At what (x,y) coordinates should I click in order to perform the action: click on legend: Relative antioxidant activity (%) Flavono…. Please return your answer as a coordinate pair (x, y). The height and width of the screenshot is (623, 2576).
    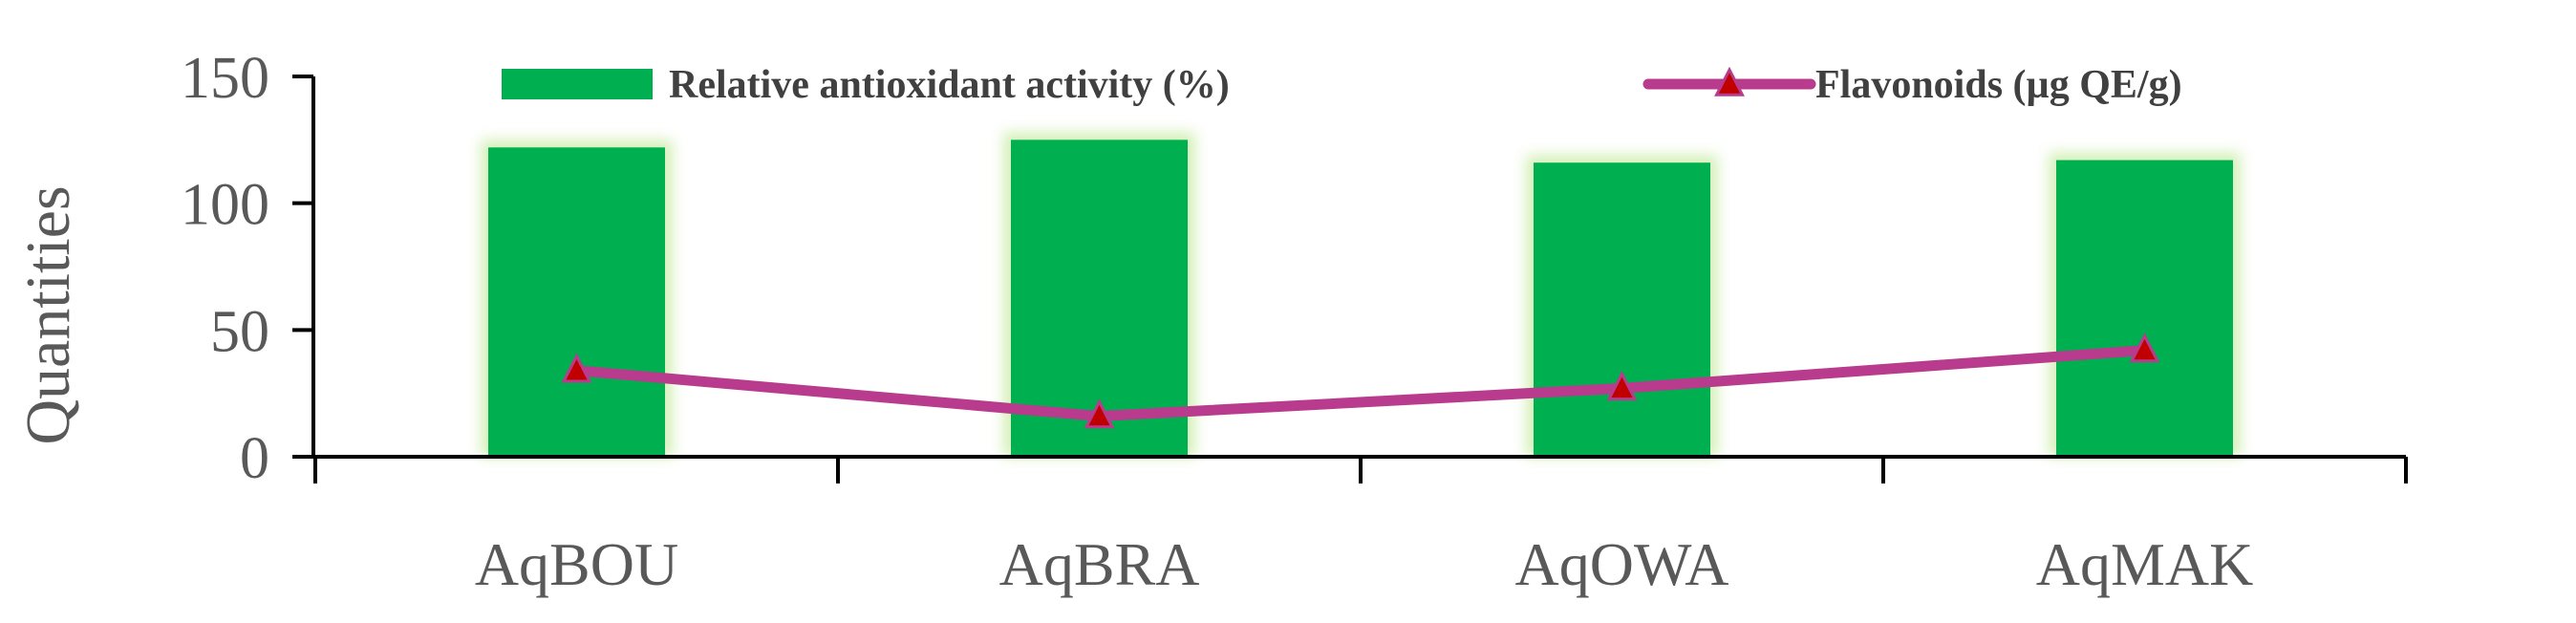
    Looking at the image, I should click on (1342, 85).